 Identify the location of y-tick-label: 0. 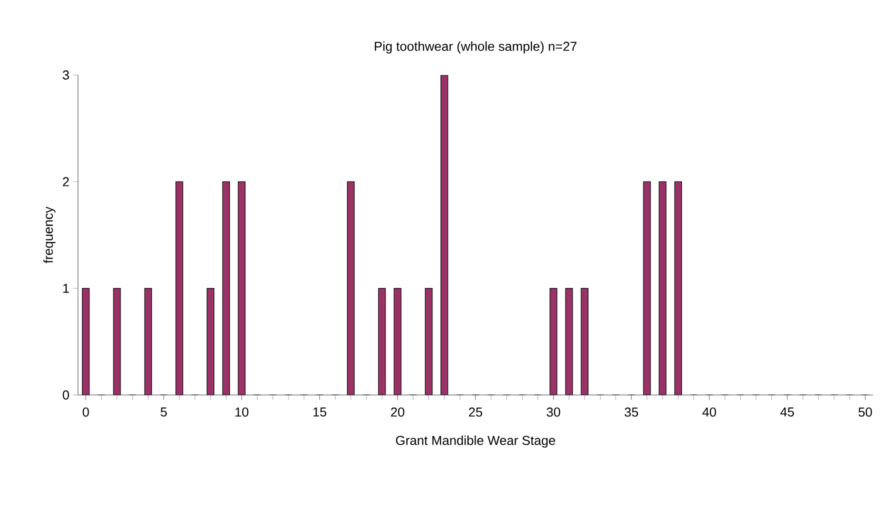
(65, 395).